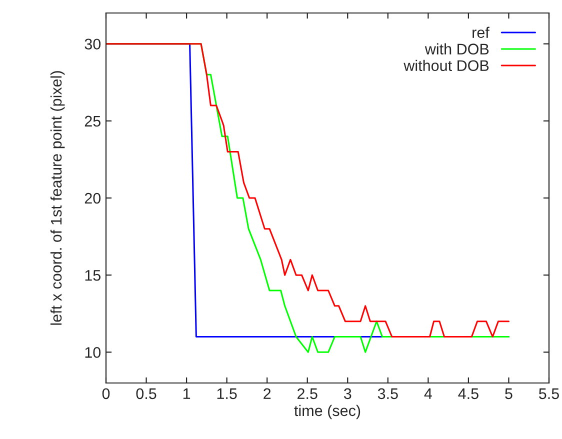 The width and height of the screenshot is (562, 439). Describe the element at coordinates (548, 394) in the screenshot. I see `x-tick-label: 5.5` at that location.